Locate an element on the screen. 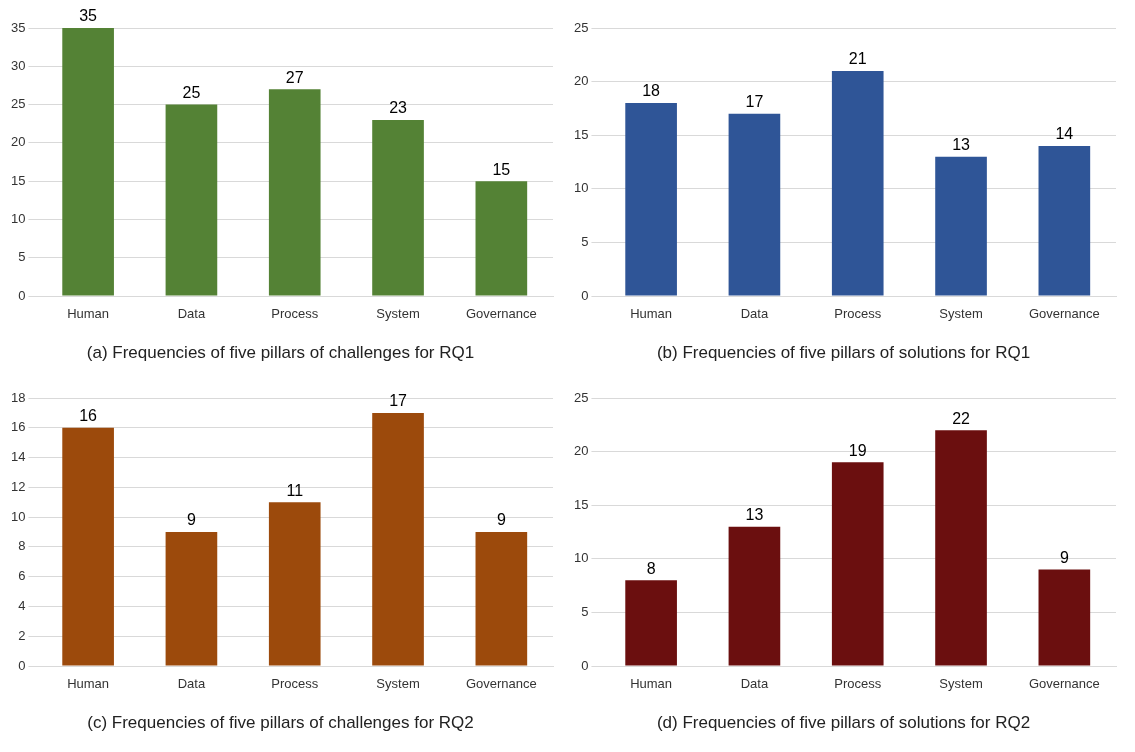  data-label: 21 is located at coordinates (857, 59).